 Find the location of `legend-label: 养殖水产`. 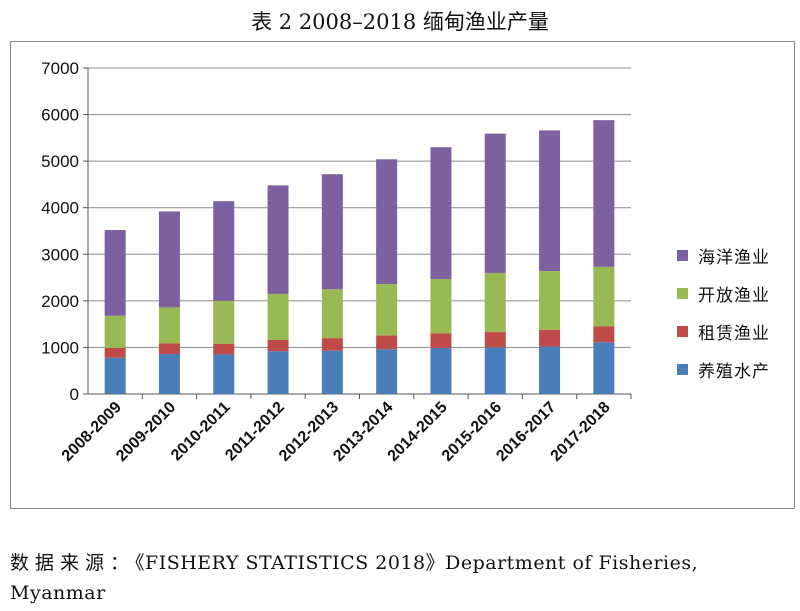

legend-label: 养殖水产 is located at coordinates (734, 371).